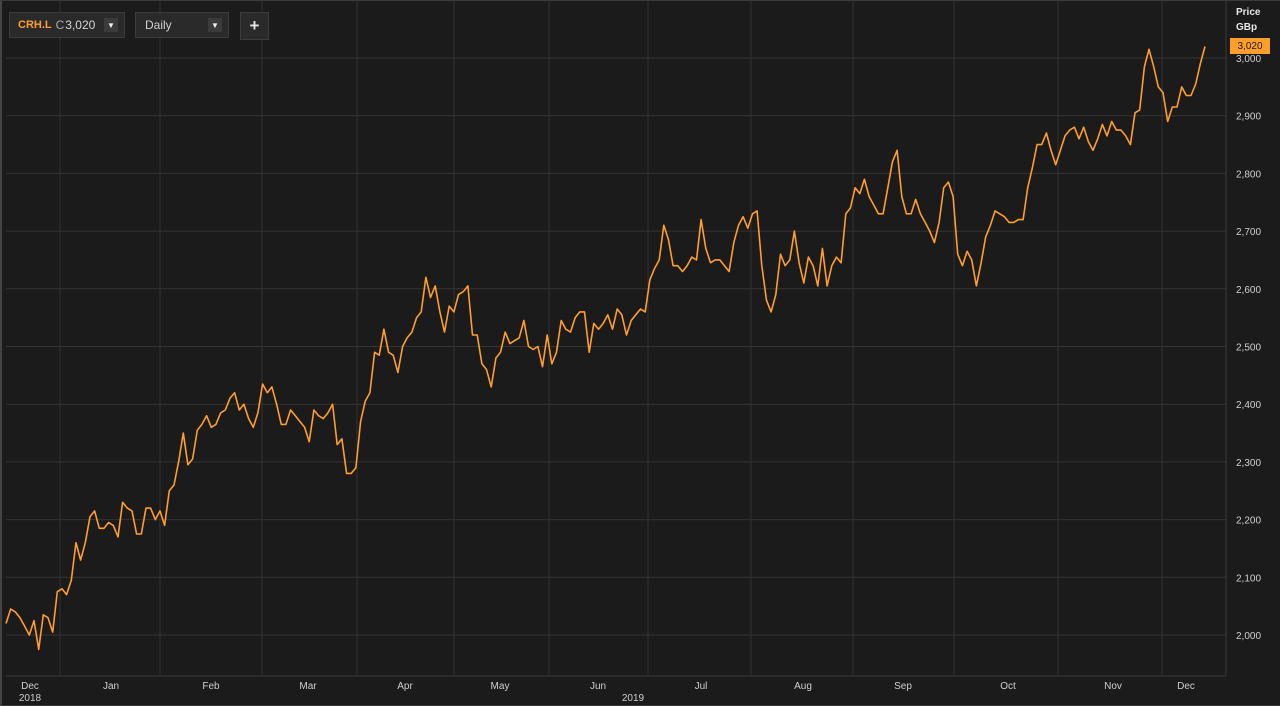 This screenshot has width=1280, height=706. What do you see at coordinates (111, 686) in the screenshot?
I see `x-month-label: Jan` at bounding box center [111, 686].